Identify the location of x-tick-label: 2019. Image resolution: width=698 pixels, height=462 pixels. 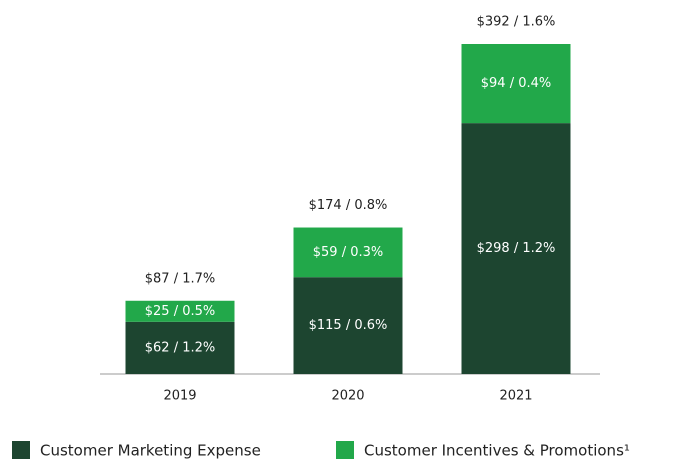
(179, 396).